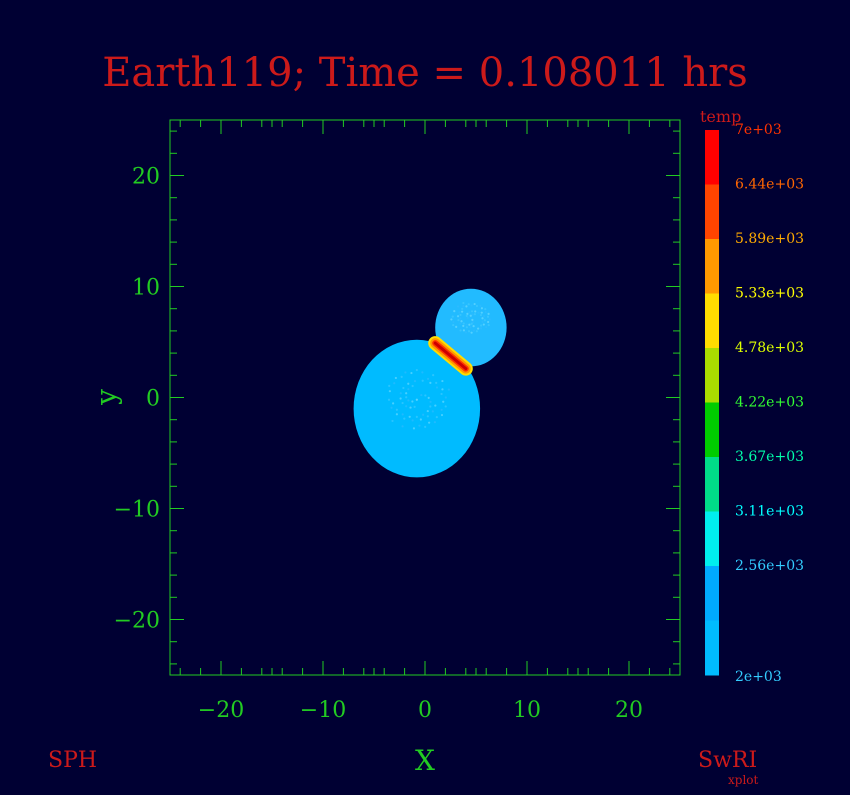  What do you see at coordinates (146, 288) in the screenshot?
I see `y-tick-label: 10` at bounding box center [146, 288].